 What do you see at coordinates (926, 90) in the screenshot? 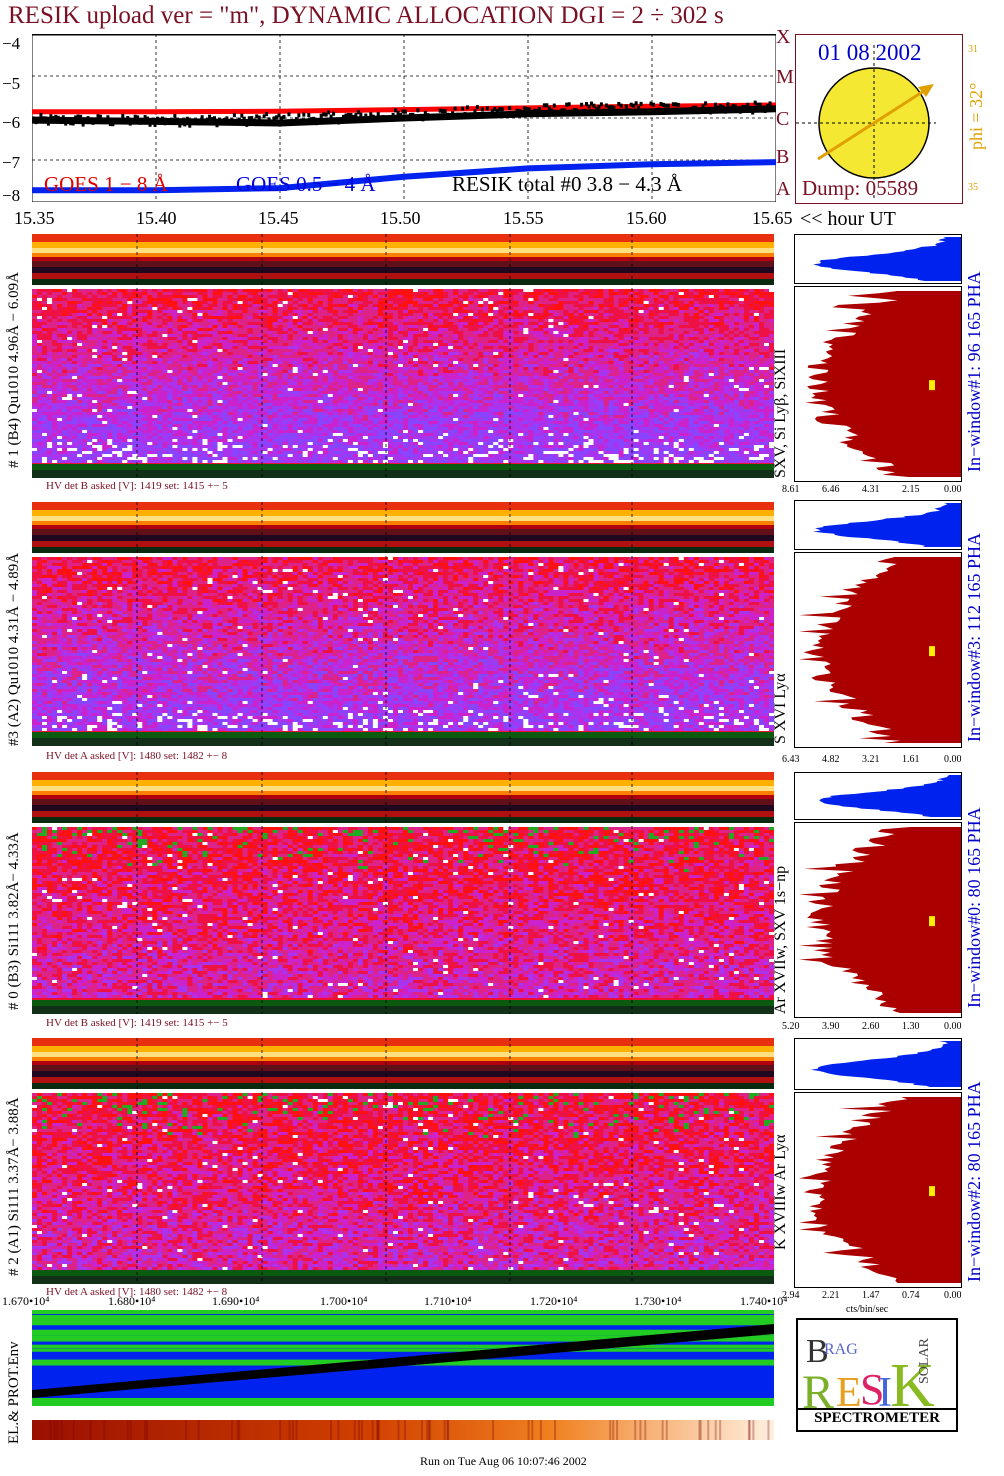
I see `arrow-head-icon` at bounding box center [926, 90].